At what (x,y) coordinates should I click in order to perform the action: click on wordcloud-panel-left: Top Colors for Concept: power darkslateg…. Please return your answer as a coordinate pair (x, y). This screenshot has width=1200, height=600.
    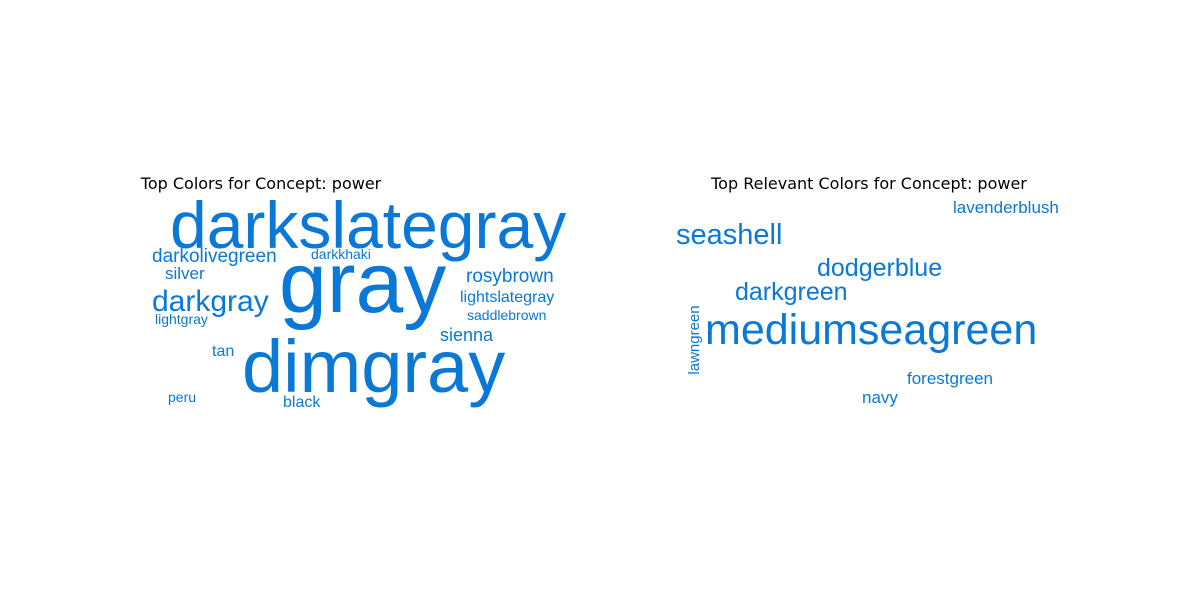
    Looking at the image, I should click on (353, 292).